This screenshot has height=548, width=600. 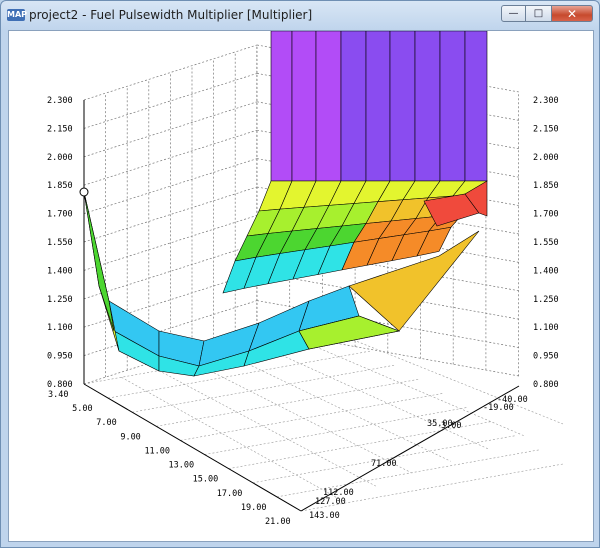 What do you see at coordinates (84, 192) in the screenshot?
I see `selected-point-marker` at bounding box center [84, 192].